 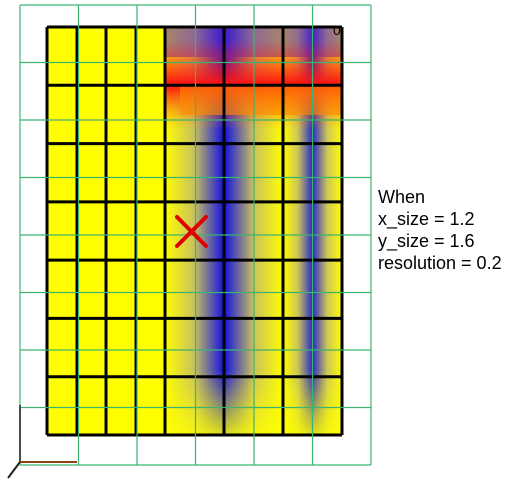 What do you see at coordinates (426, 219) in the screenshot?
I see `info-x-size: x_size = 1.2` at bounding box center [426, 219].